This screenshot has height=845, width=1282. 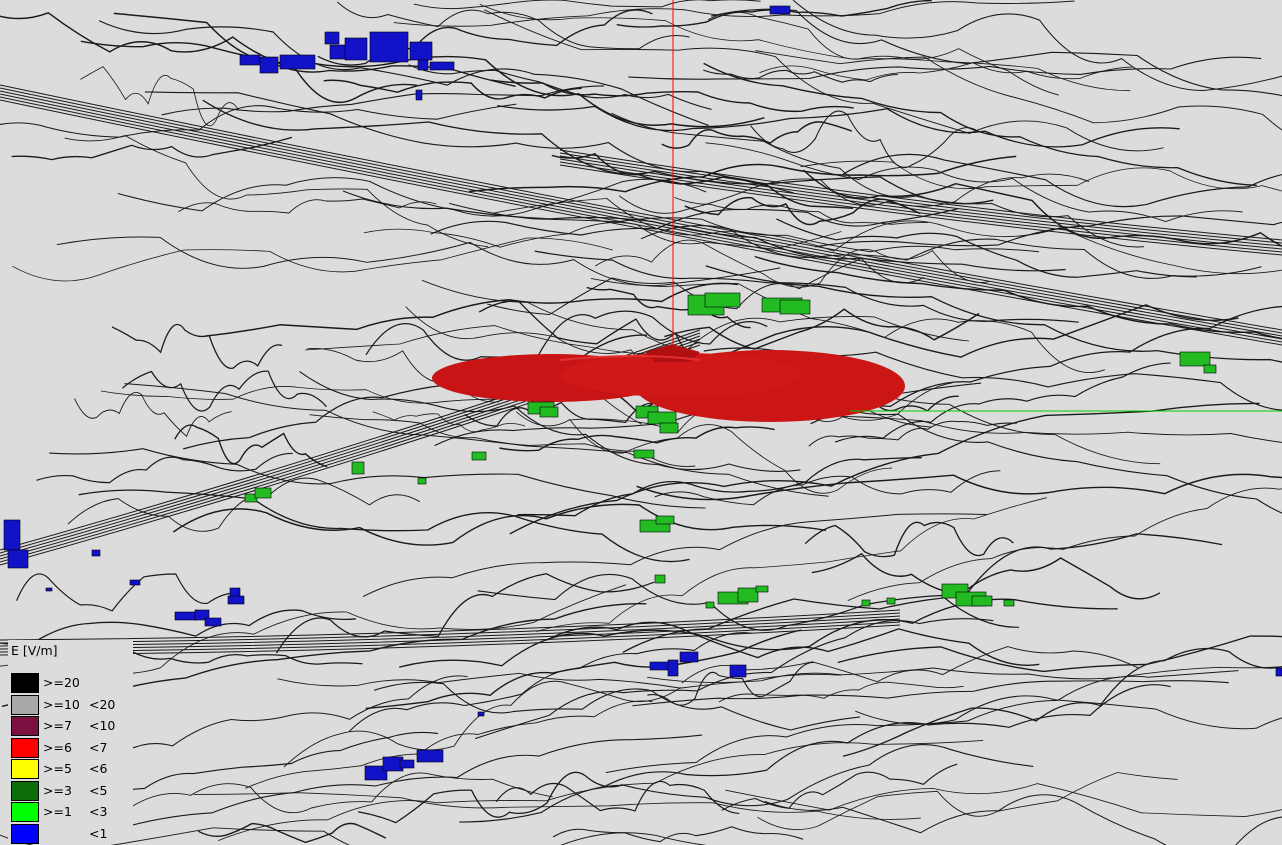 What do you see at coordinates (98, 811) in the screenshot?
I see `legend-upper-bound: <3` at bounding box center [98, 811].